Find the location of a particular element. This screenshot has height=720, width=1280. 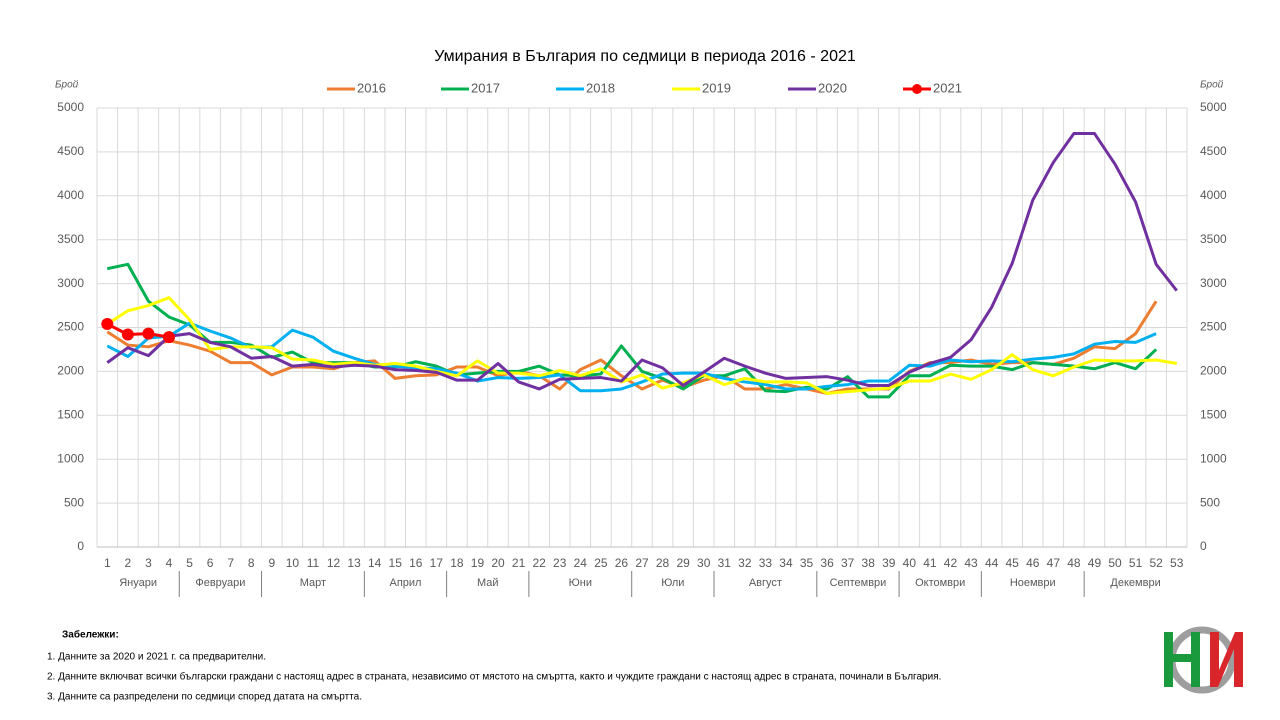

month-label: Януари is located at coordinates (138, 583).